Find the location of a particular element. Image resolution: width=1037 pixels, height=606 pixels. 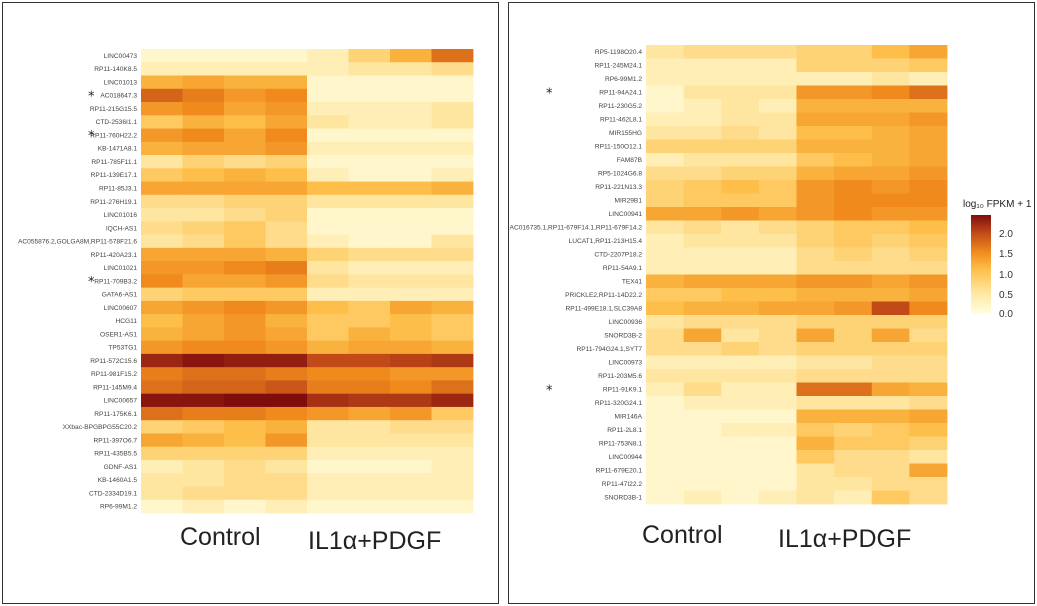

legend-tick-1-5: 1.5 is located at coordinates (1006, 254).